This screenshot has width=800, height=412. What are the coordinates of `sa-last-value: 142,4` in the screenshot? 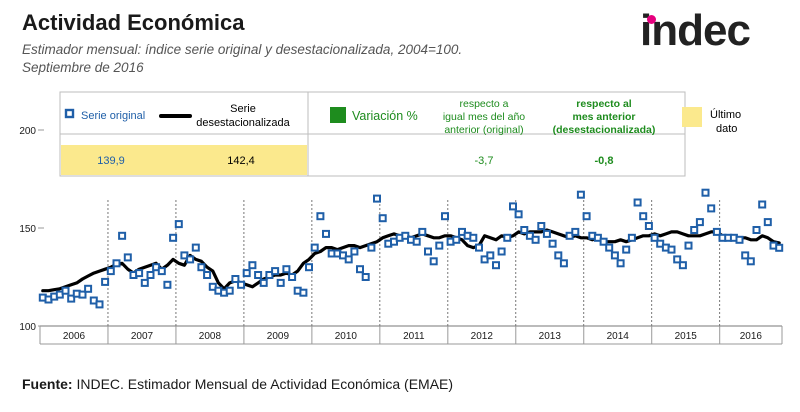 It's located at (241, 161).